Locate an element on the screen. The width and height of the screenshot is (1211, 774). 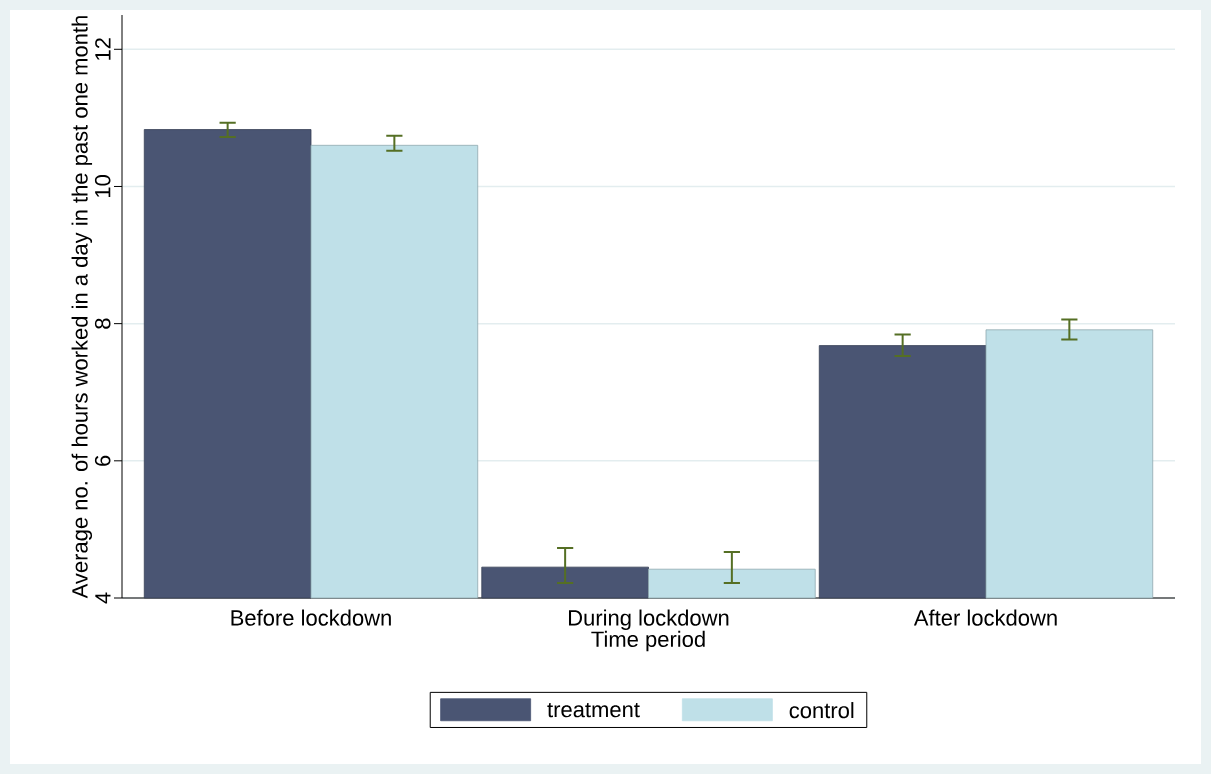
x-tick-label: During lockdown is located at coordinates (648, 620).